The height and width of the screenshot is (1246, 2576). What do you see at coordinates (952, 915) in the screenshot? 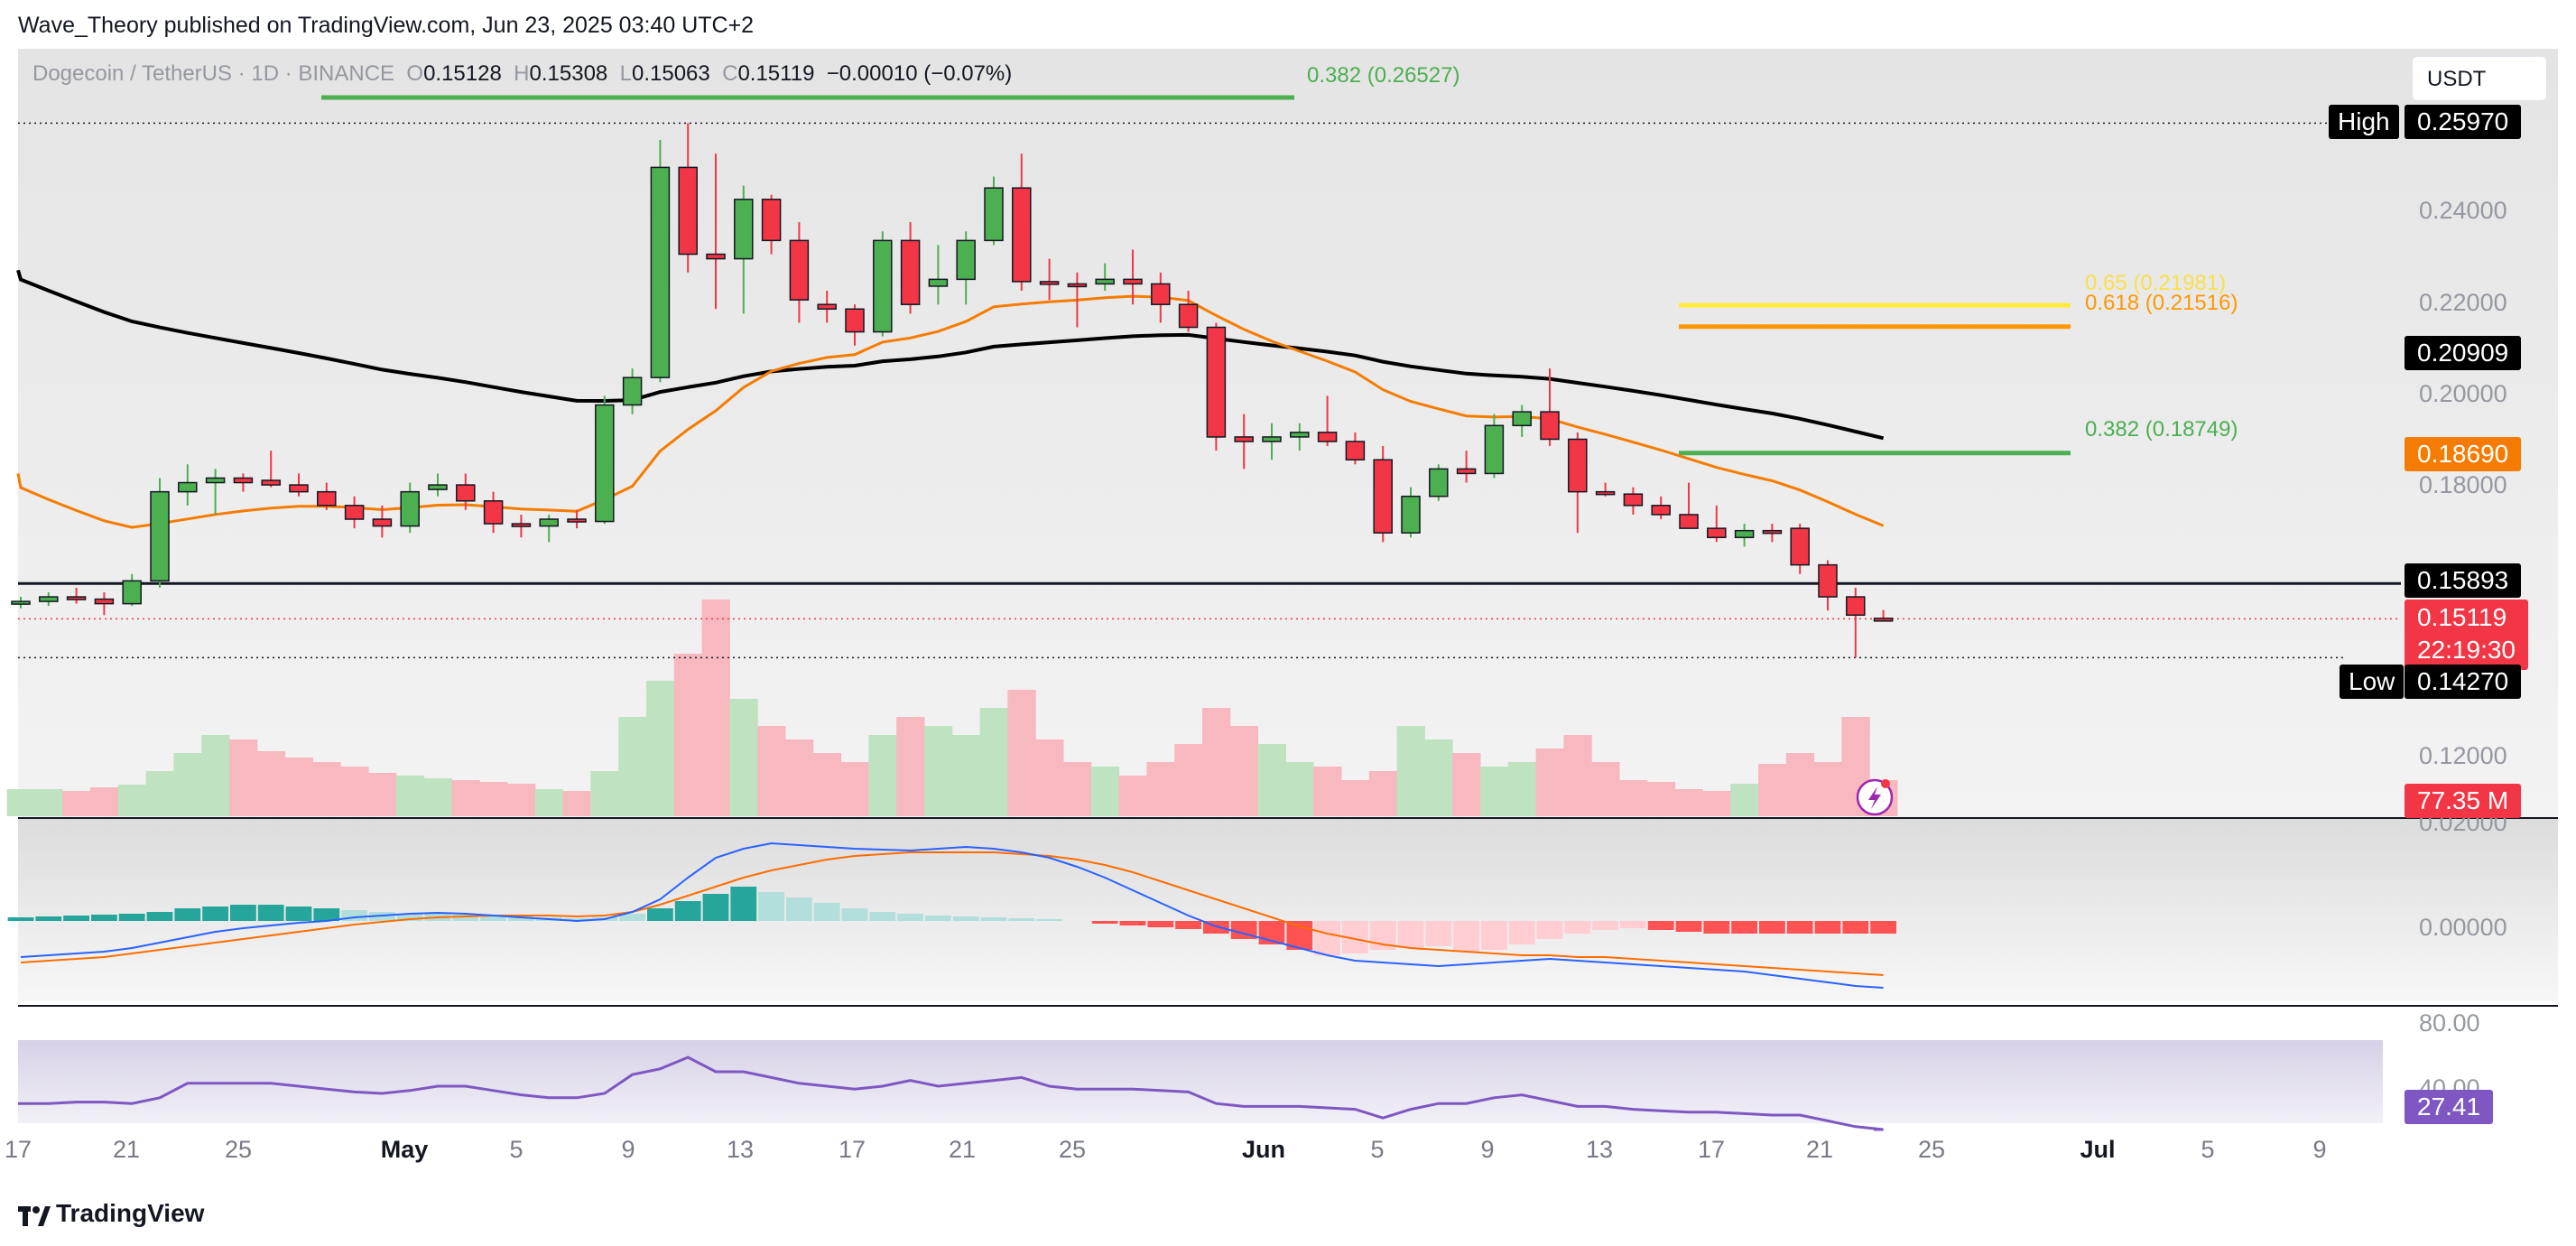
I see `macd-line` at bounding box center [952, 915].